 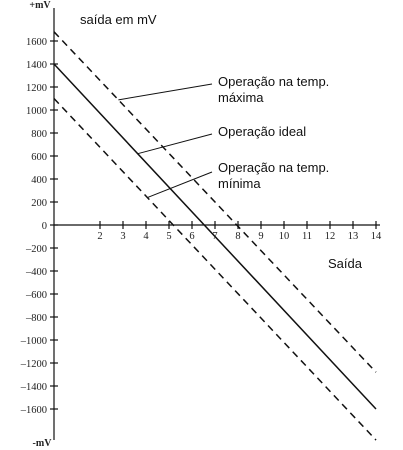 What do you see at coordinates (345, 263) in the screenshot?
I see `x-axis-title: Saída` at bounding box center [345, 263].